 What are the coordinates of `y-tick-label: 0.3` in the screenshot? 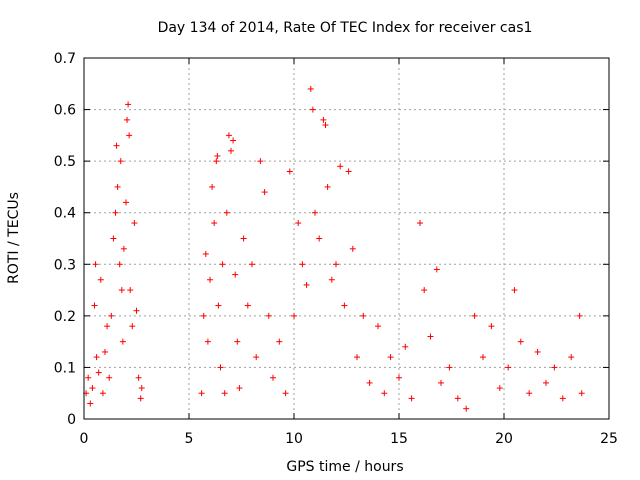 It's located at (65, 265).